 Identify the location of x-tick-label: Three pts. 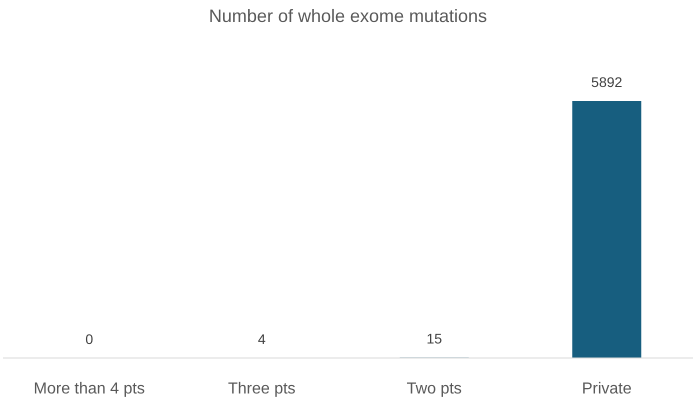
(262, 389).